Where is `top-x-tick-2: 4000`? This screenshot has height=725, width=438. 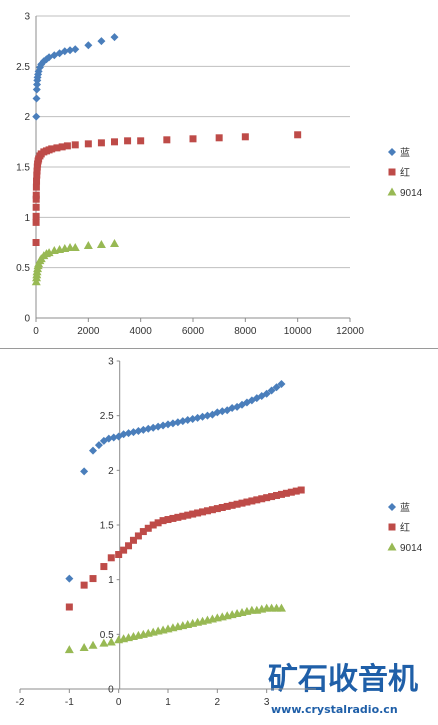
top-x-tick-2: 4000 is located at coordinates (141, 331).